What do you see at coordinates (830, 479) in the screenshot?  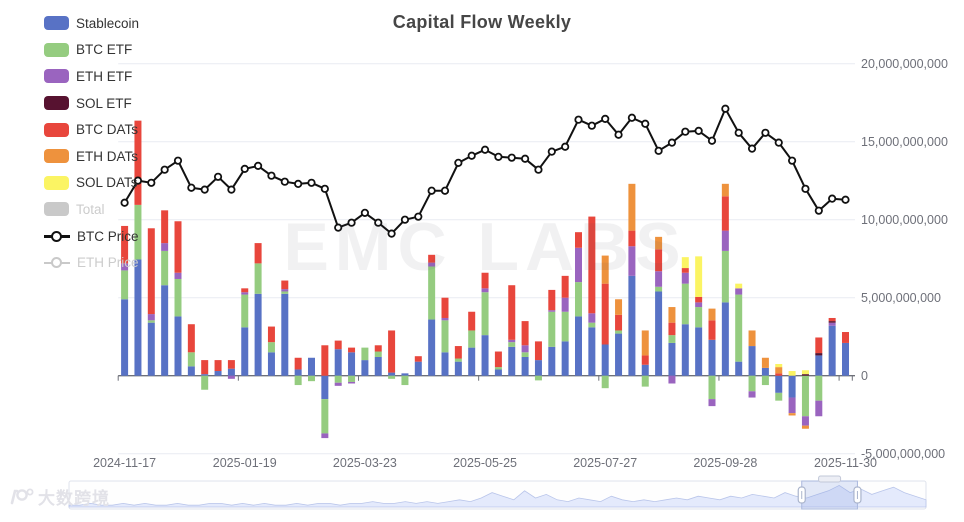 I see `datazoom-window-tab` at bounding box center [830, 479].